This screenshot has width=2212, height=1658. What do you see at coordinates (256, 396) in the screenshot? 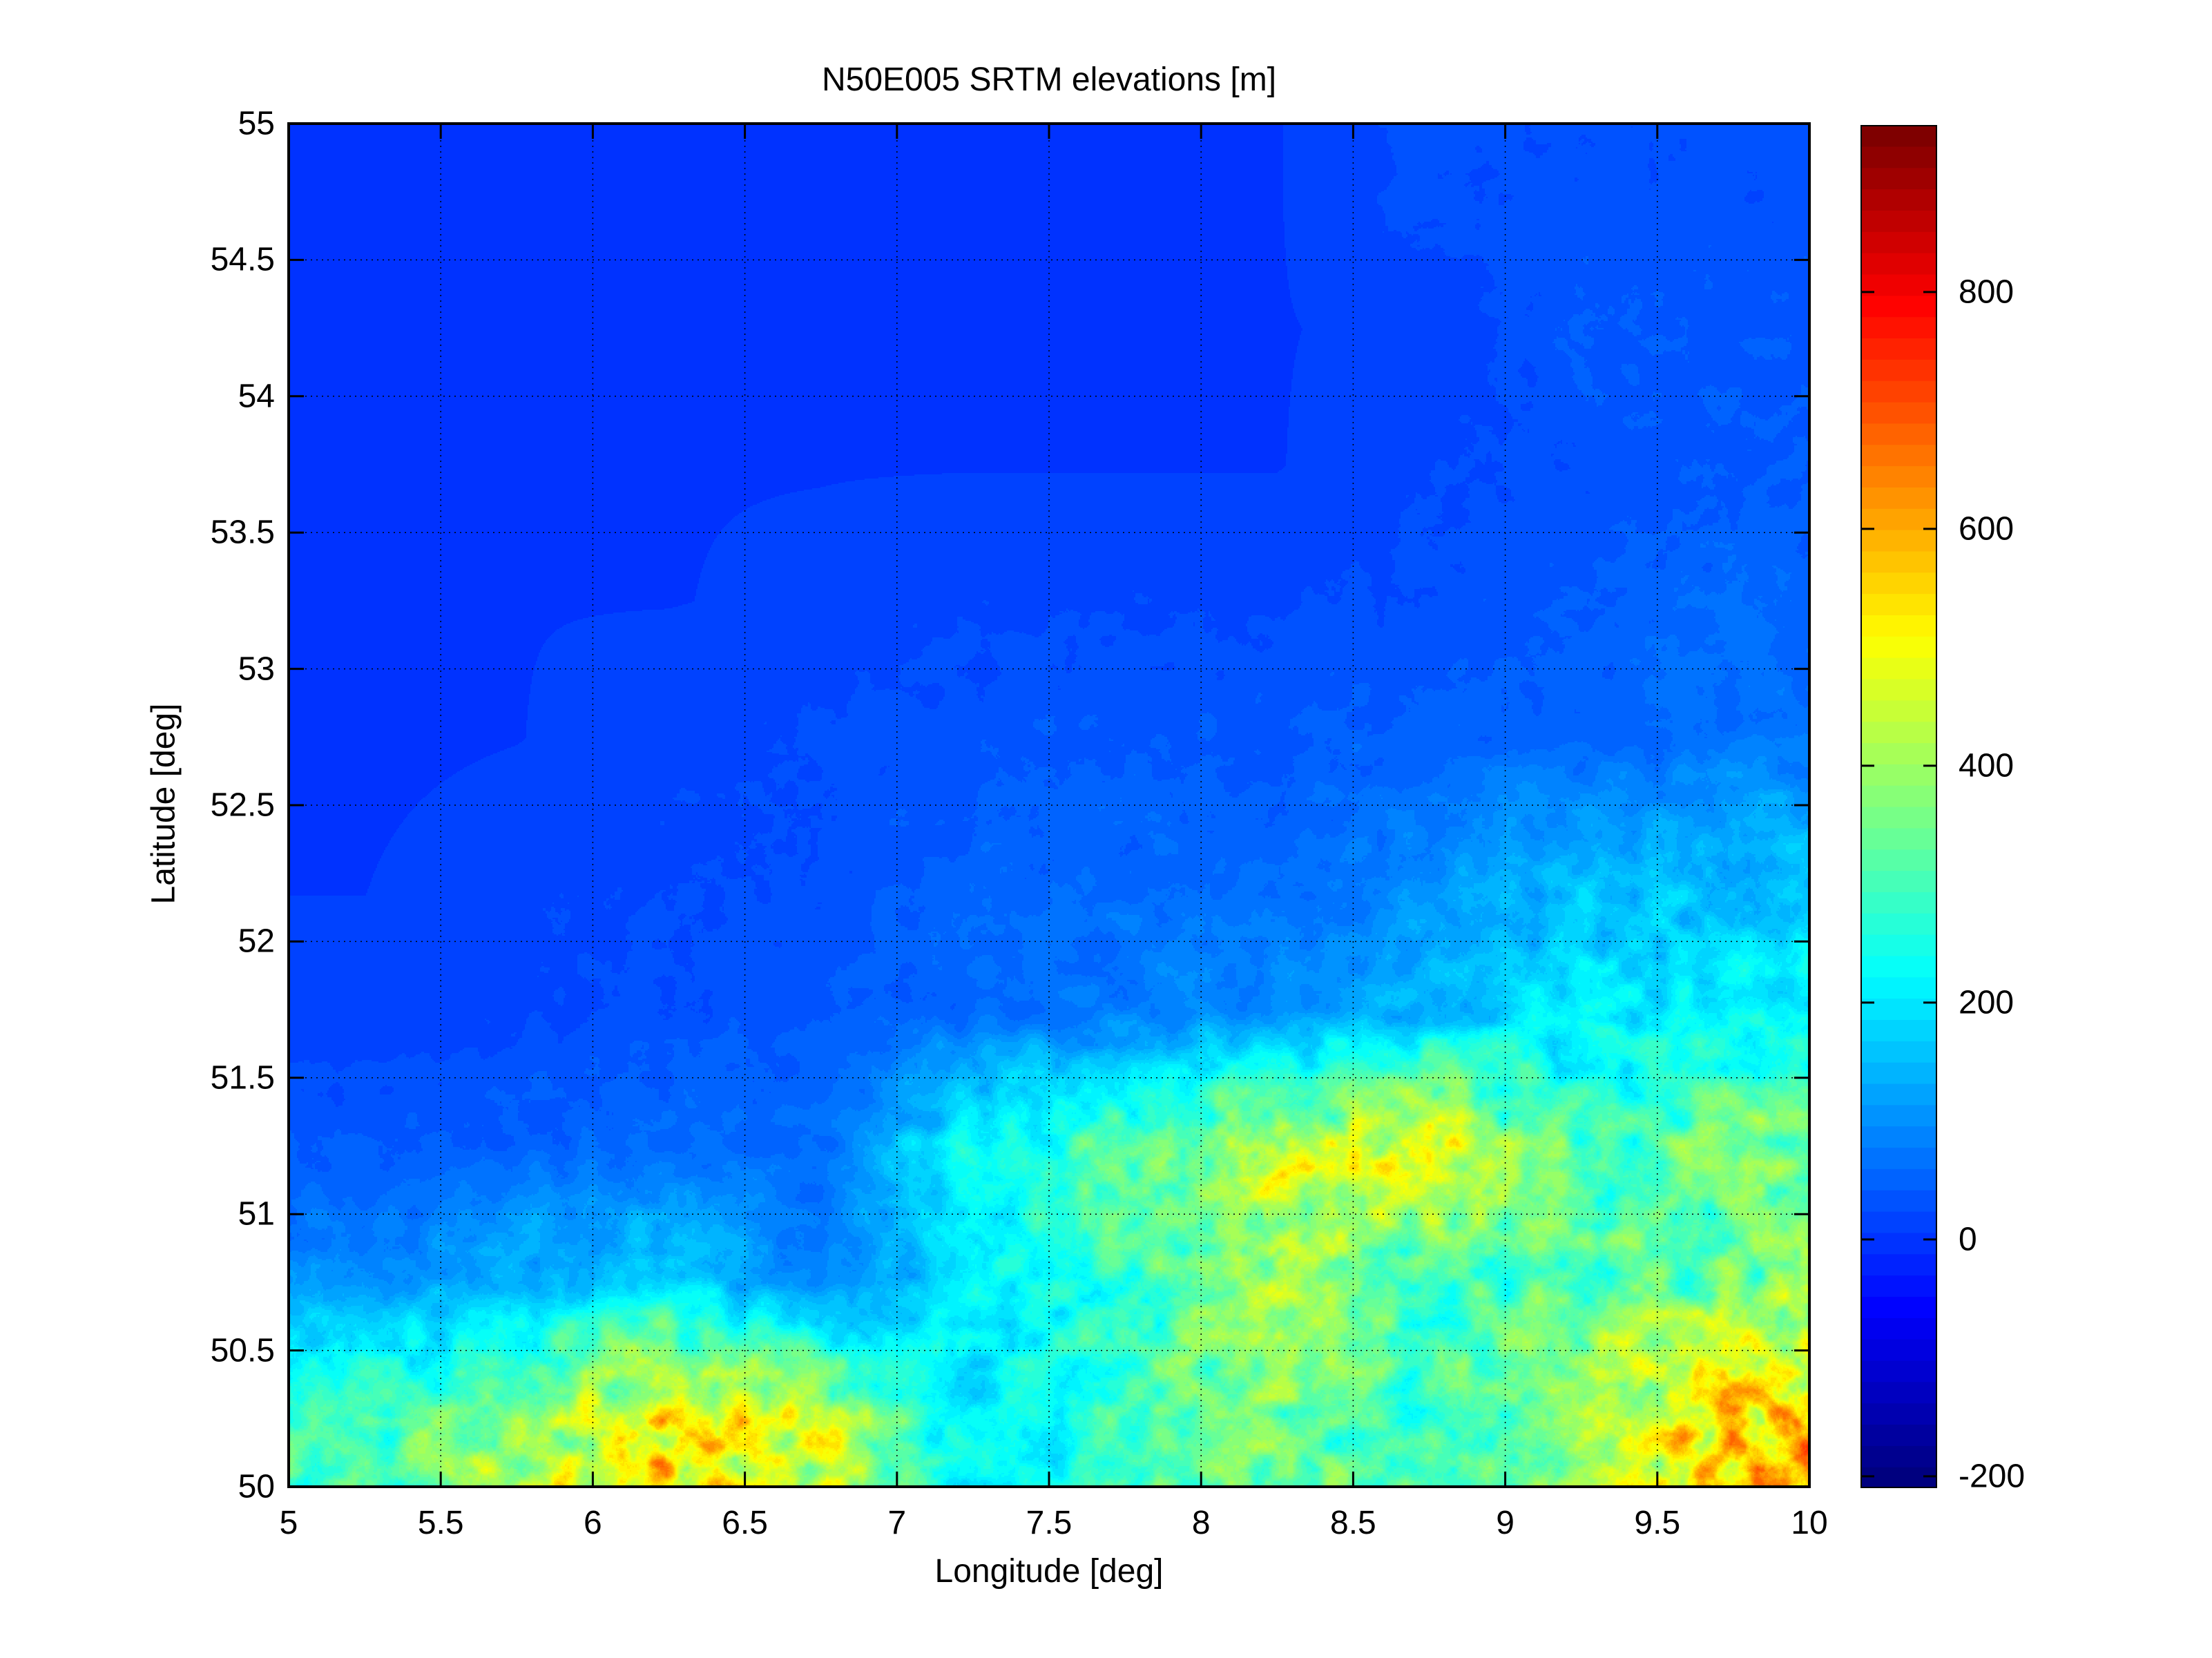
I see `y-tick-label: 54` at bounding box center [256, 396].